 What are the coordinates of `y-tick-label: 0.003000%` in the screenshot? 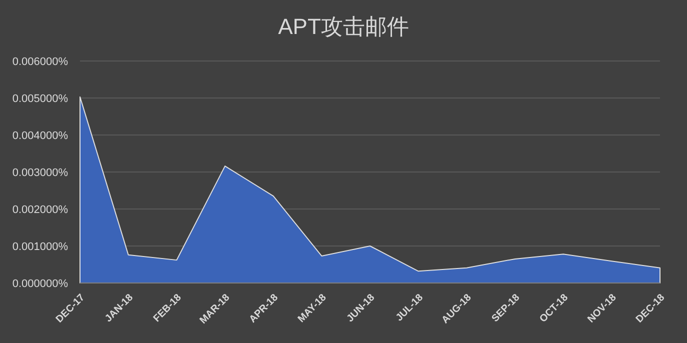 It's located at (40, 173).